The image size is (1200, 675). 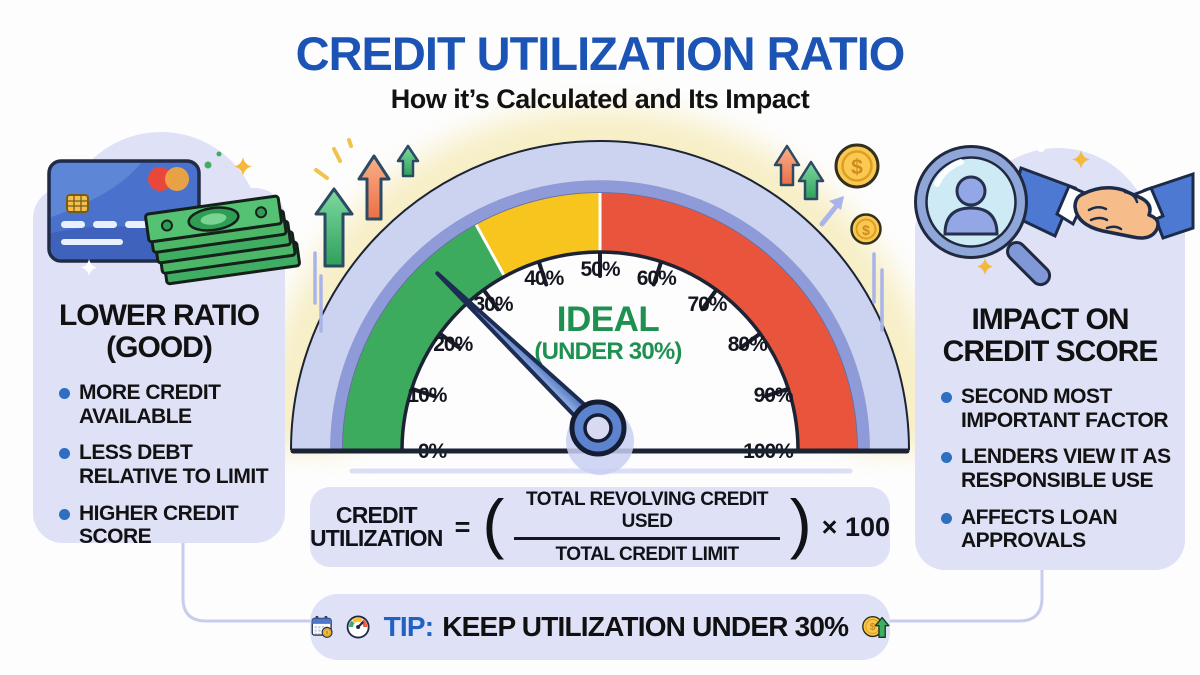 What do you see at coordinates (787, 165) in the screenshot?
I see `up-arrow-orange-right-icon` at bounding box center [787, 165].